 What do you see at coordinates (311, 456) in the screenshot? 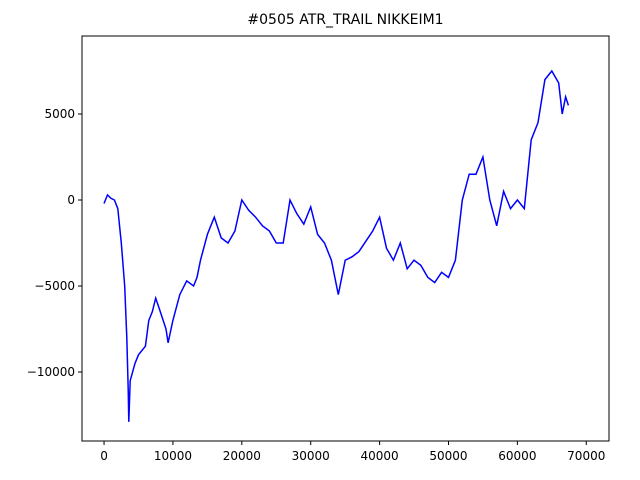
I see `x-tick-label: 30000` at bounding box center [311, 456].